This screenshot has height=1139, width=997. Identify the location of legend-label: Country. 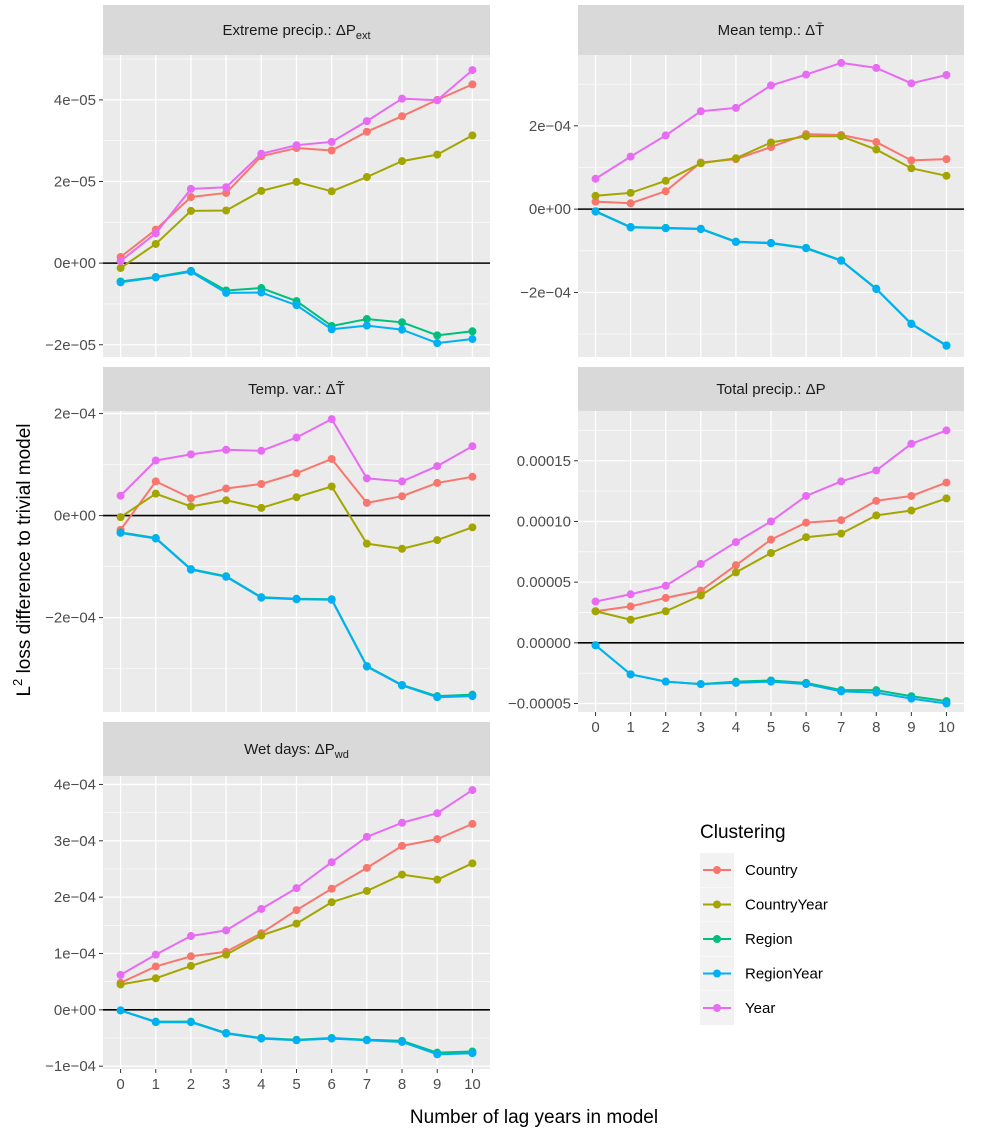
(771, 870).